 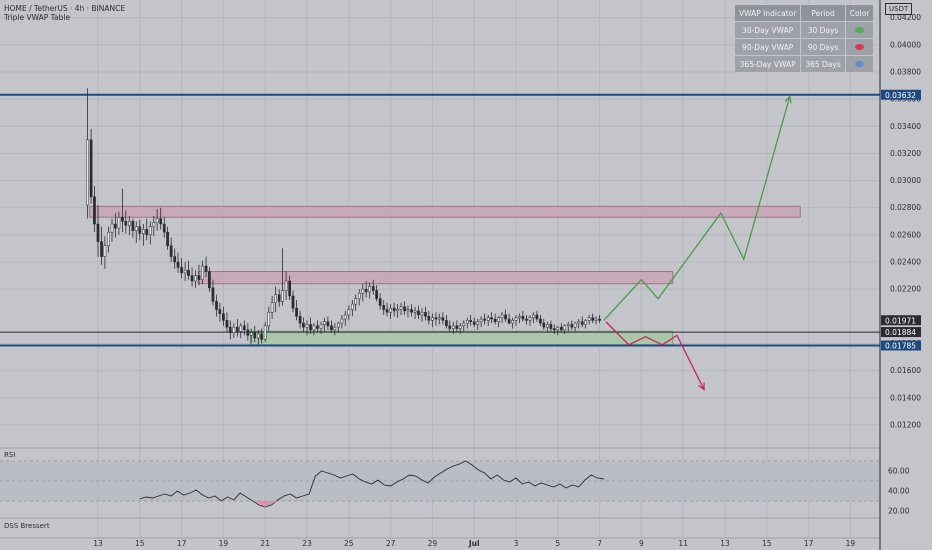 I want to click on vwap-row-90: 90-Day VWAP 90 Days, so click(x=804, y=47).